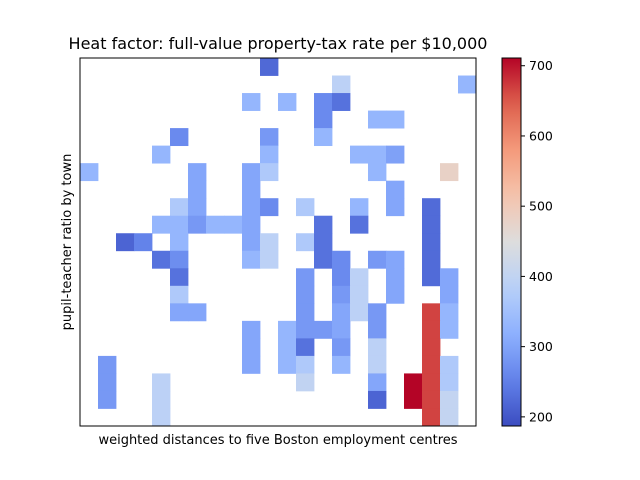 The height and width of the screenshot is (480, 640). What do you see at coordinates (541, 65) in the screenshot?
I see `colorbar-tick-label: 700` at bounding box center [541, 65].